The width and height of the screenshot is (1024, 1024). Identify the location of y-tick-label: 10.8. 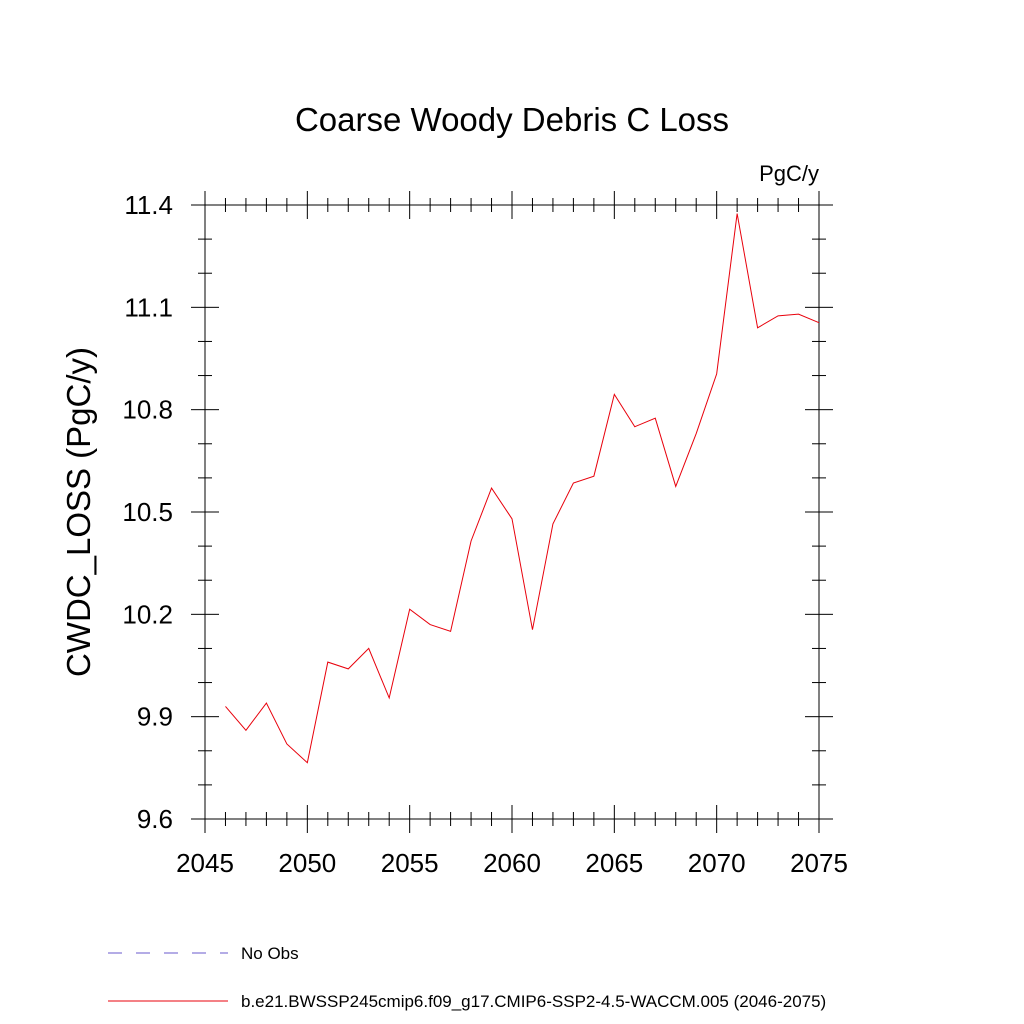
(147, 410).